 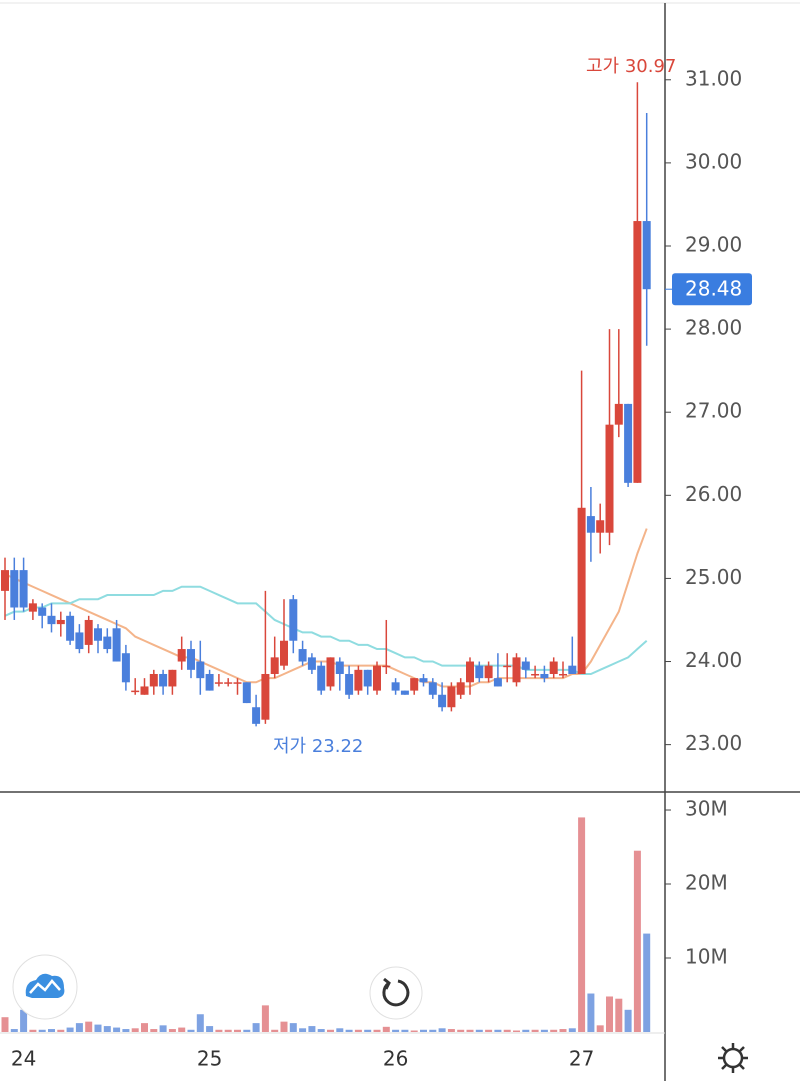 I want to click on x-tick-label: 25, so click(x=209, y=1059).